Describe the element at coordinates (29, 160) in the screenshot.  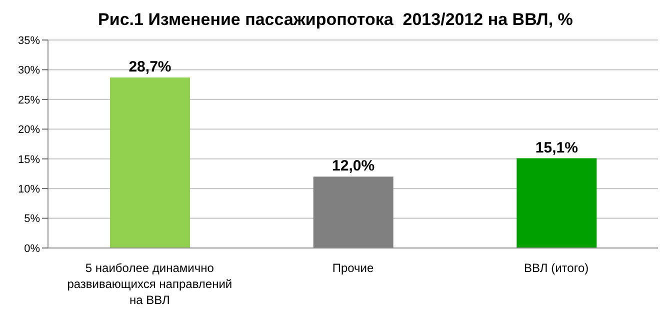
I see `y-tick-label: 15%` at that location.